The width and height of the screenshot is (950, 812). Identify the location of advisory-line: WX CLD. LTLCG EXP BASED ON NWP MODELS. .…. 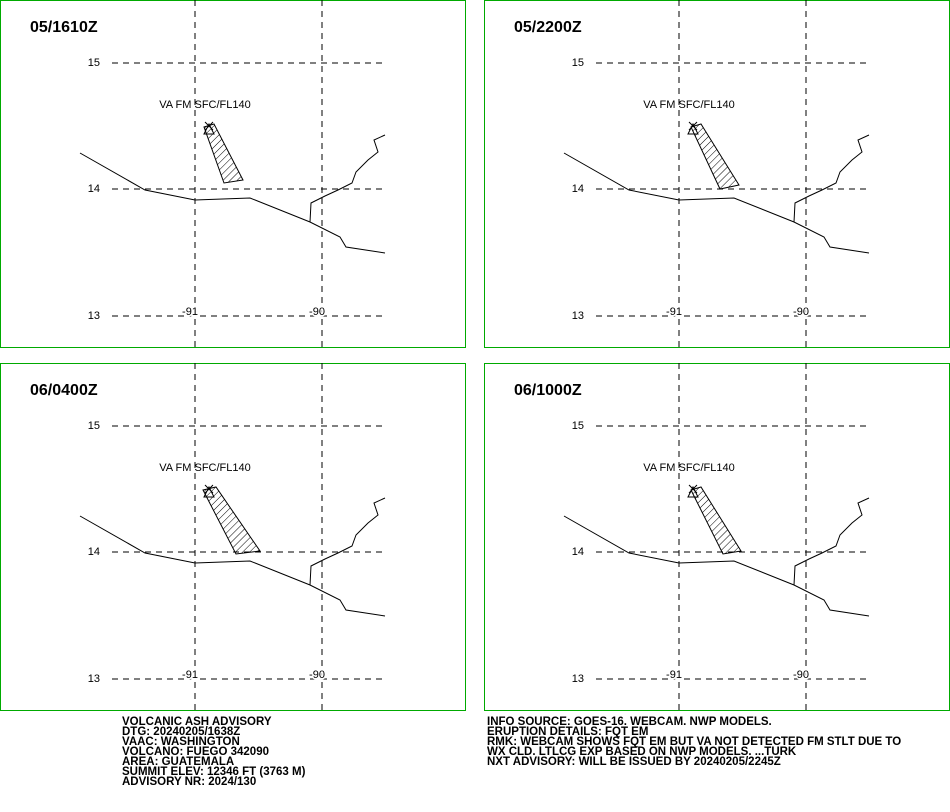
(642, 752).